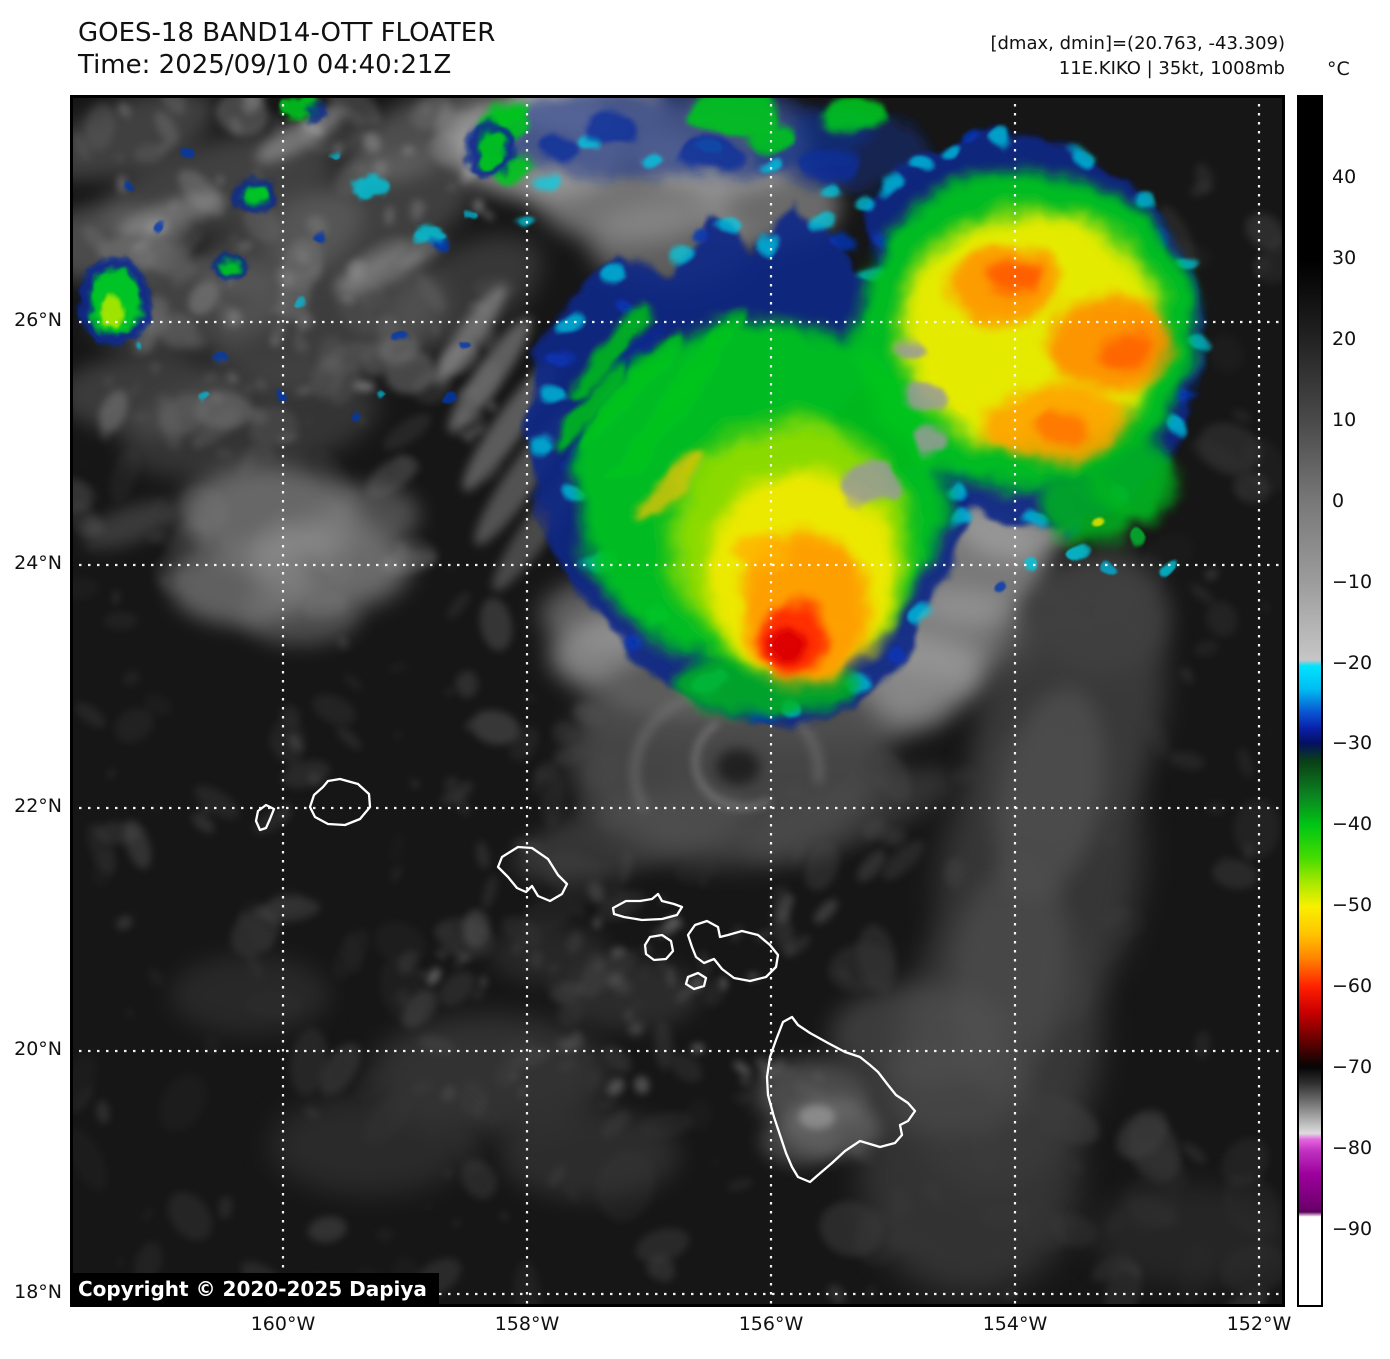 This screenshot has height=1359, width=1390. What do you see at coordinates (532, 874) in the screenshot?
I see `coastline-oahu` at bounding box center [532, 874].